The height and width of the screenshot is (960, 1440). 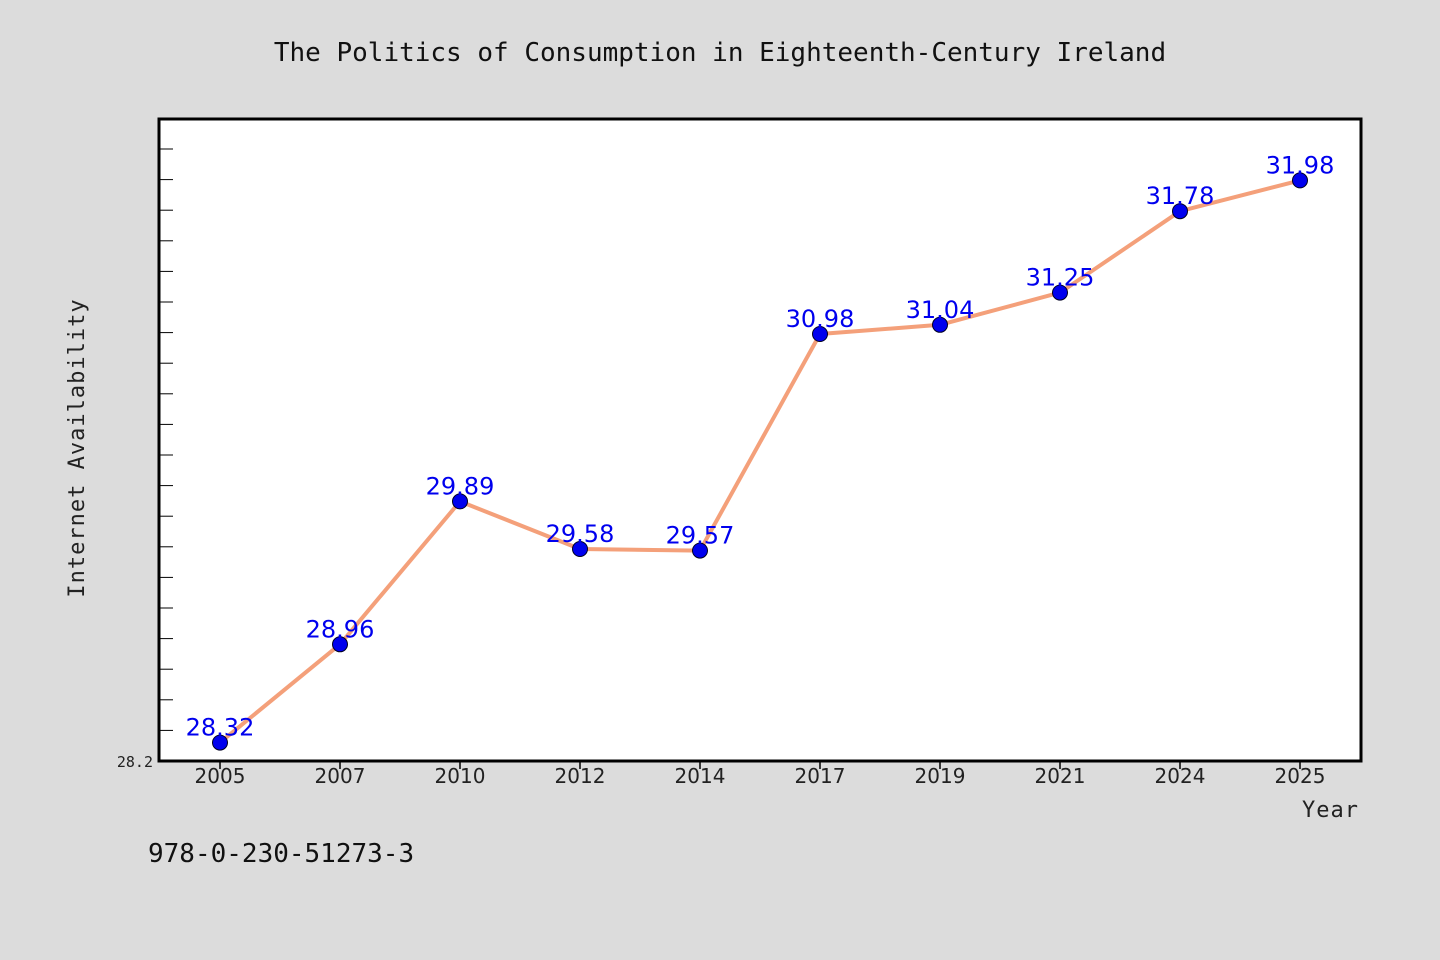 What do you see at coordinates (580, 534) in the screenshot?
I see `data-label: 29.58` at bounding box center [580, 534].